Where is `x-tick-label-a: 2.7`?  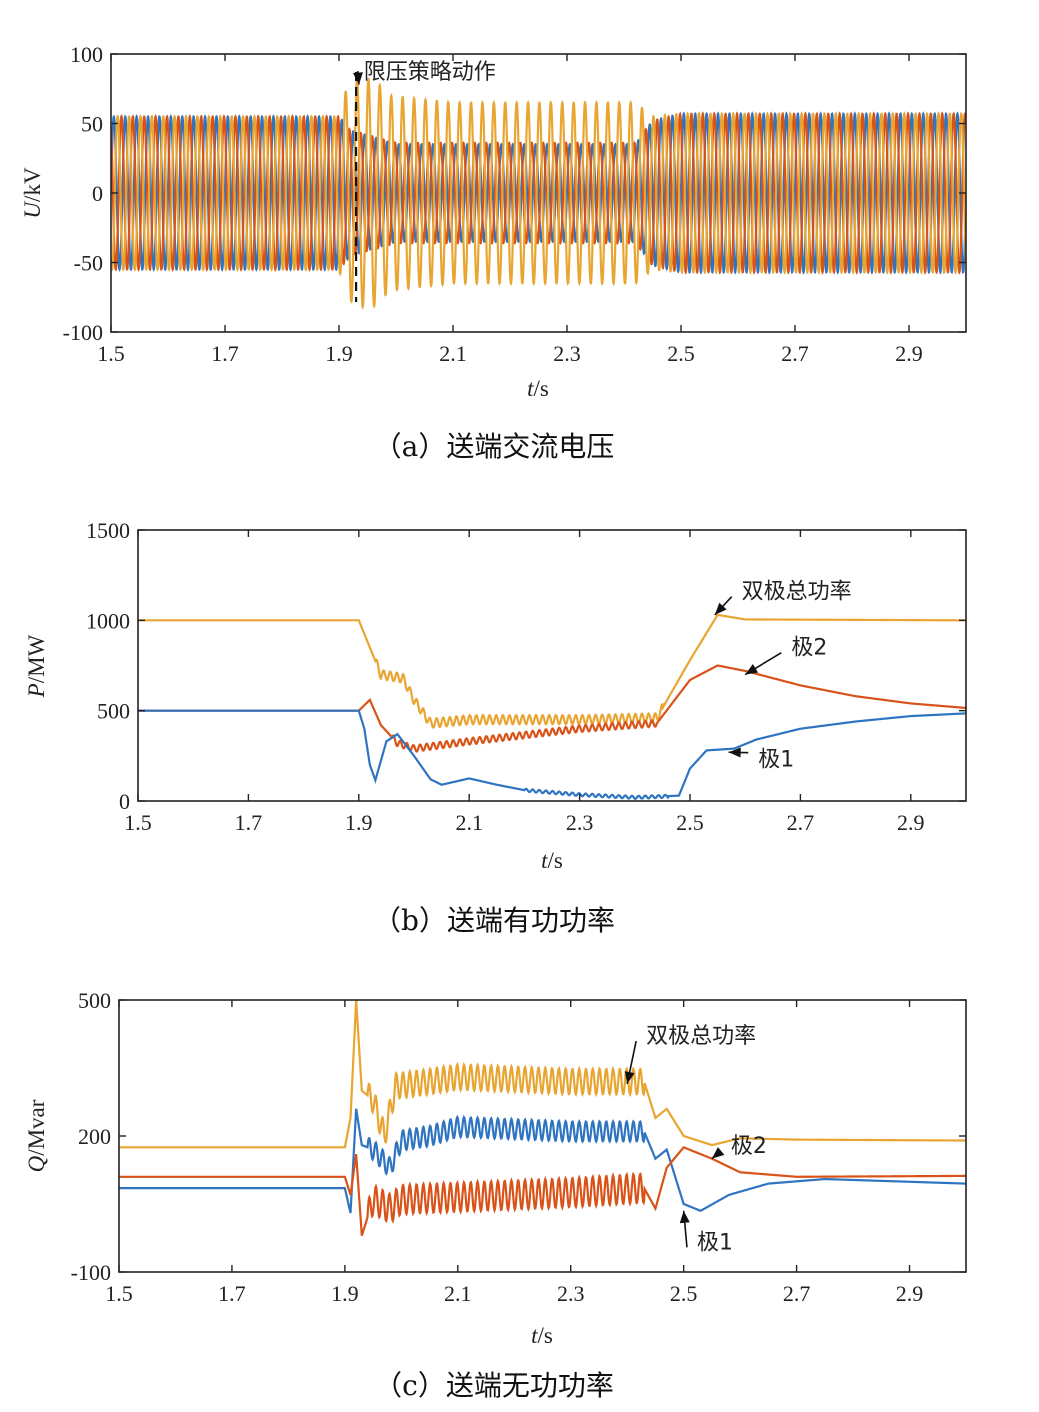
x-tick-label-a: 2.7 is located at coordinates (795, 353).